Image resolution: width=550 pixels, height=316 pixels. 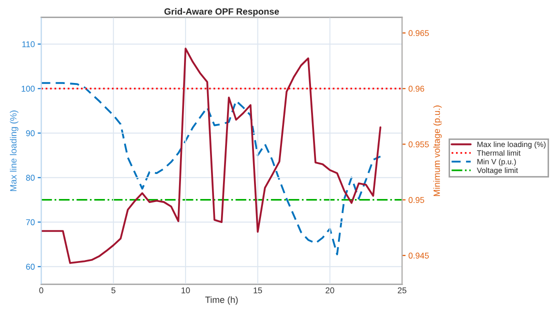 I want to click on y-tick-label: 70, so click(x=30, y=222).